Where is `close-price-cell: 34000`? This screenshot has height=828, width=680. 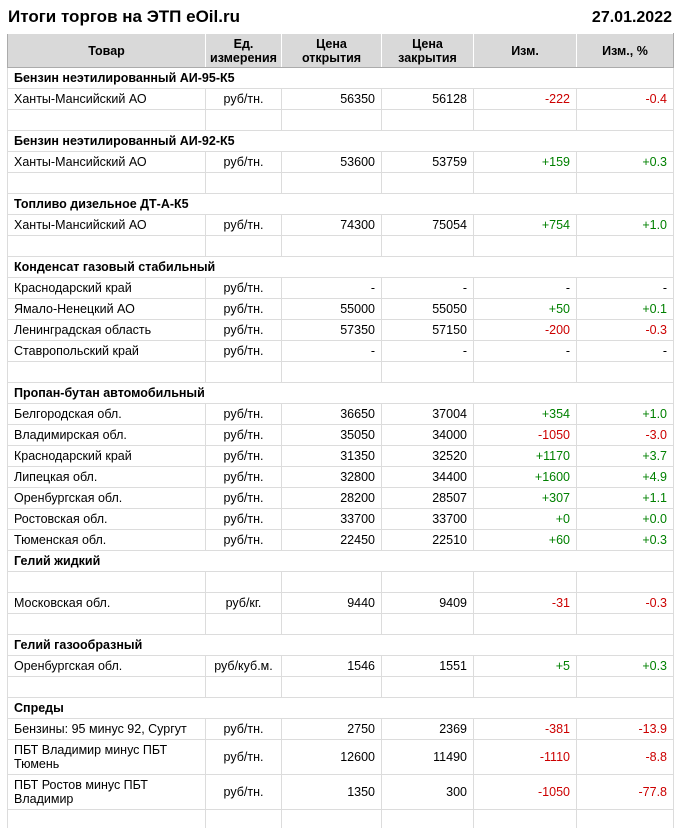 close-price-cell: 34000 is located at coordinates (427, 435).